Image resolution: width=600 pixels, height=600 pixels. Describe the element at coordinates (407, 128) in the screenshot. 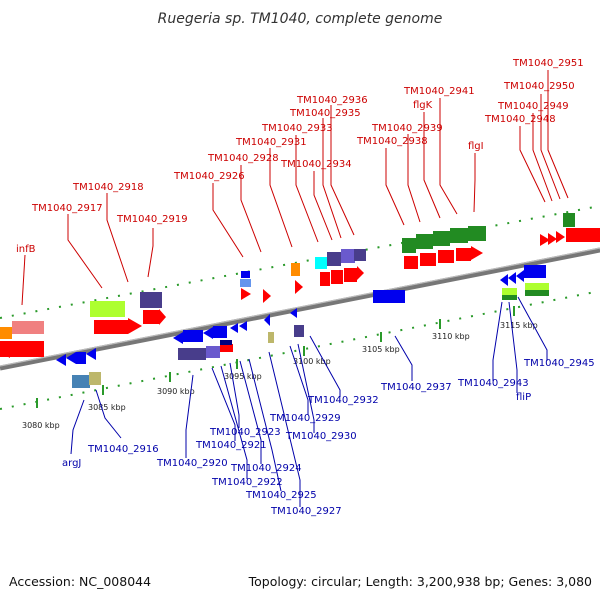

I see `gene-label: TM1040_2939` at that location.